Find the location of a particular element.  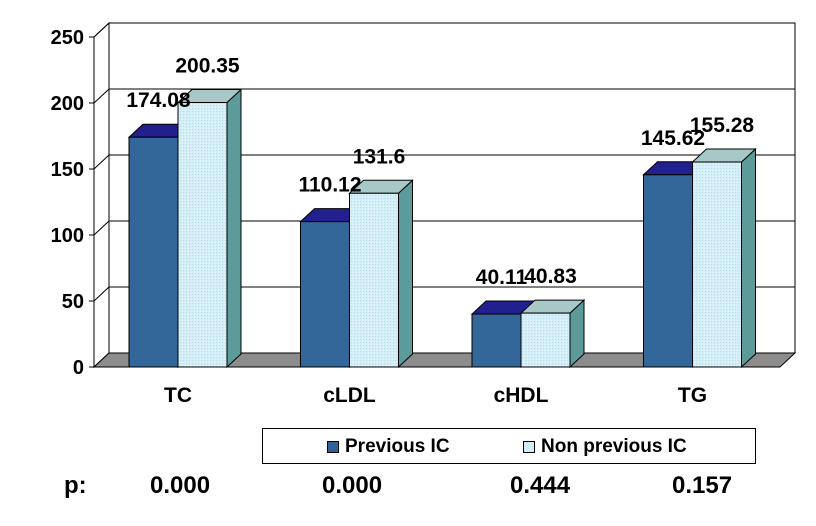

legend: Previous IC Non previous IC is located at coordinates (509, 446).